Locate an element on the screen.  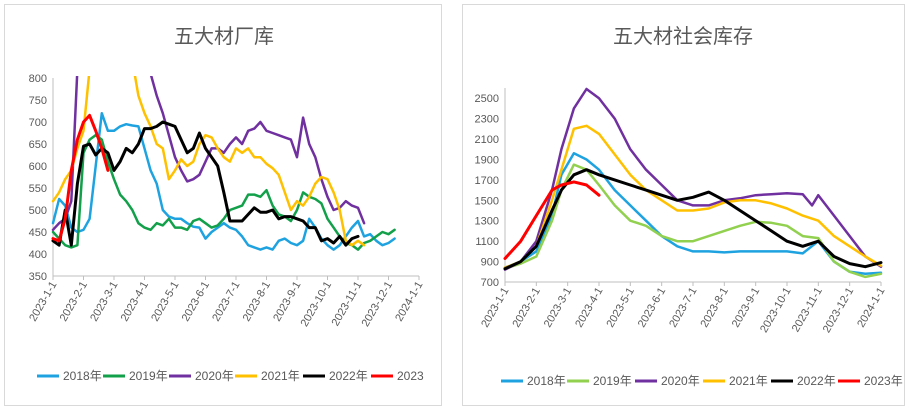
legend-label: 2023年 is located at coordinates (883, 381).